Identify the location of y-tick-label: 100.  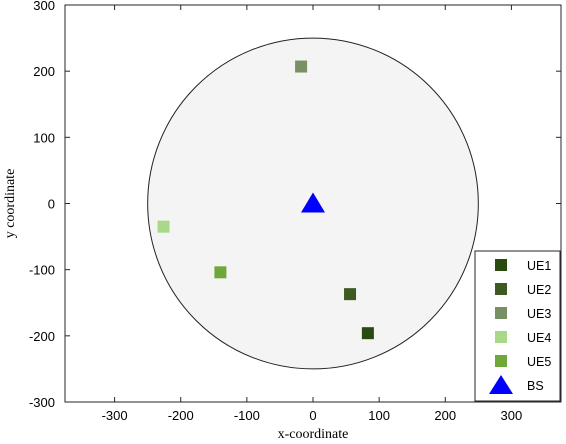
(44, 137).